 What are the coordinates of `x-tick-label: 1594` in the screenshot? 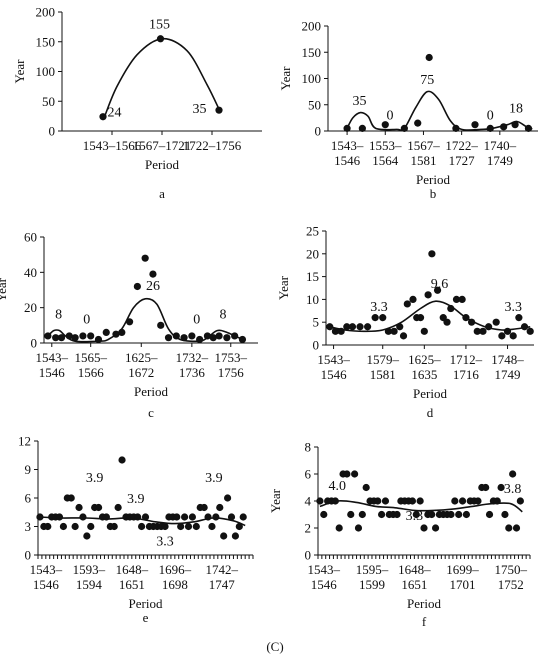 It's located at (89, 584).